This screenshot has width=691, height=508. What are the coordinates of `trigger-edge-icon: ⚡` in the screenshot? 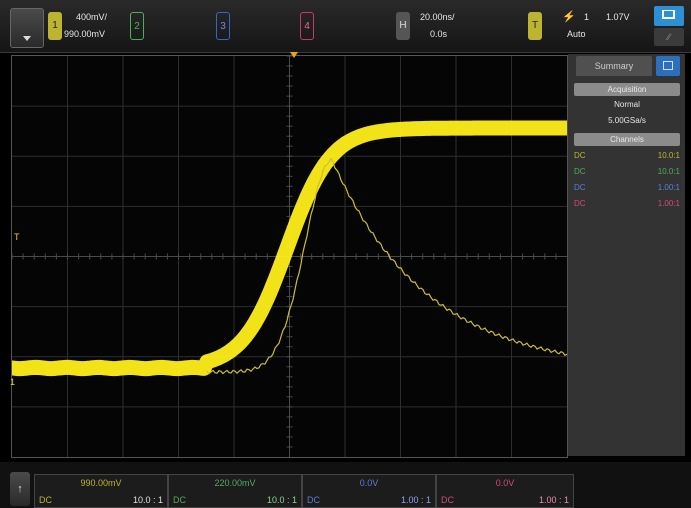 It's located at (569, 17).